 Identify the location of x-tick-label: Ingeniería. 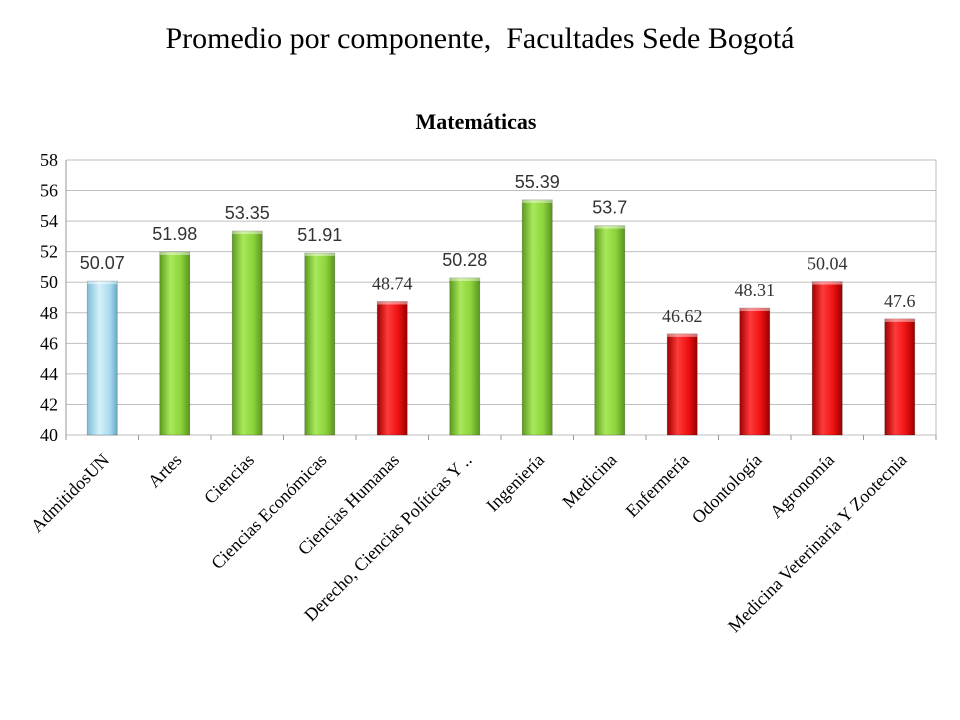
(515, 483).